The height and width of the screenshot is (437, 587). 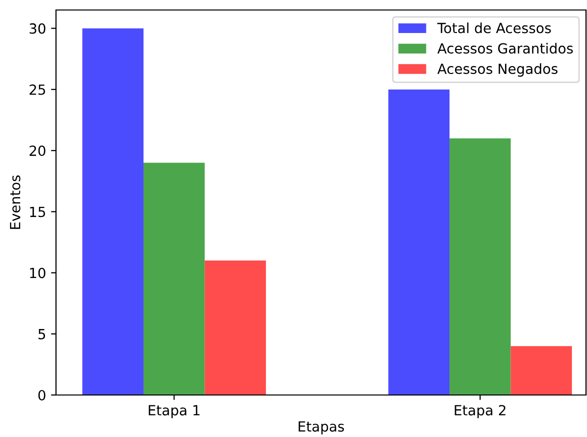 What do you see at coordinates (42, 395) in the screenshot?
I see `y-tick-label: 0` at bounding box center [42, 395].